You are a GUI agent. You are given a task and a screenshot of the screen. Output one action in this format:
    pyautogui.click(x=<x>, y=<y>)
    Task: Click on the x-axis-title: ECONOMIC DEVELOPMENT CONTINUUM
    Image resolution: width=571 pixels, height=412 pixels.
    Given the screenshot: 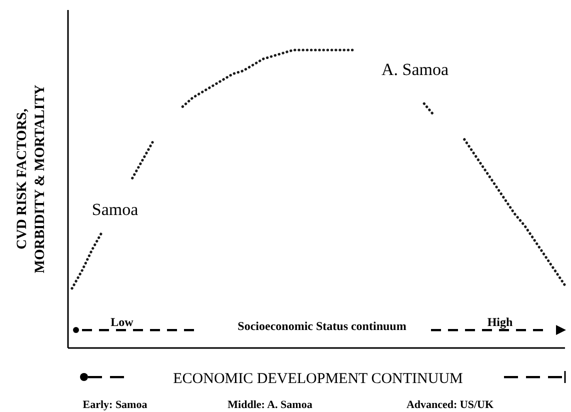 What is the action you would take?
    pyautogui.click(x=318, y=379)
    